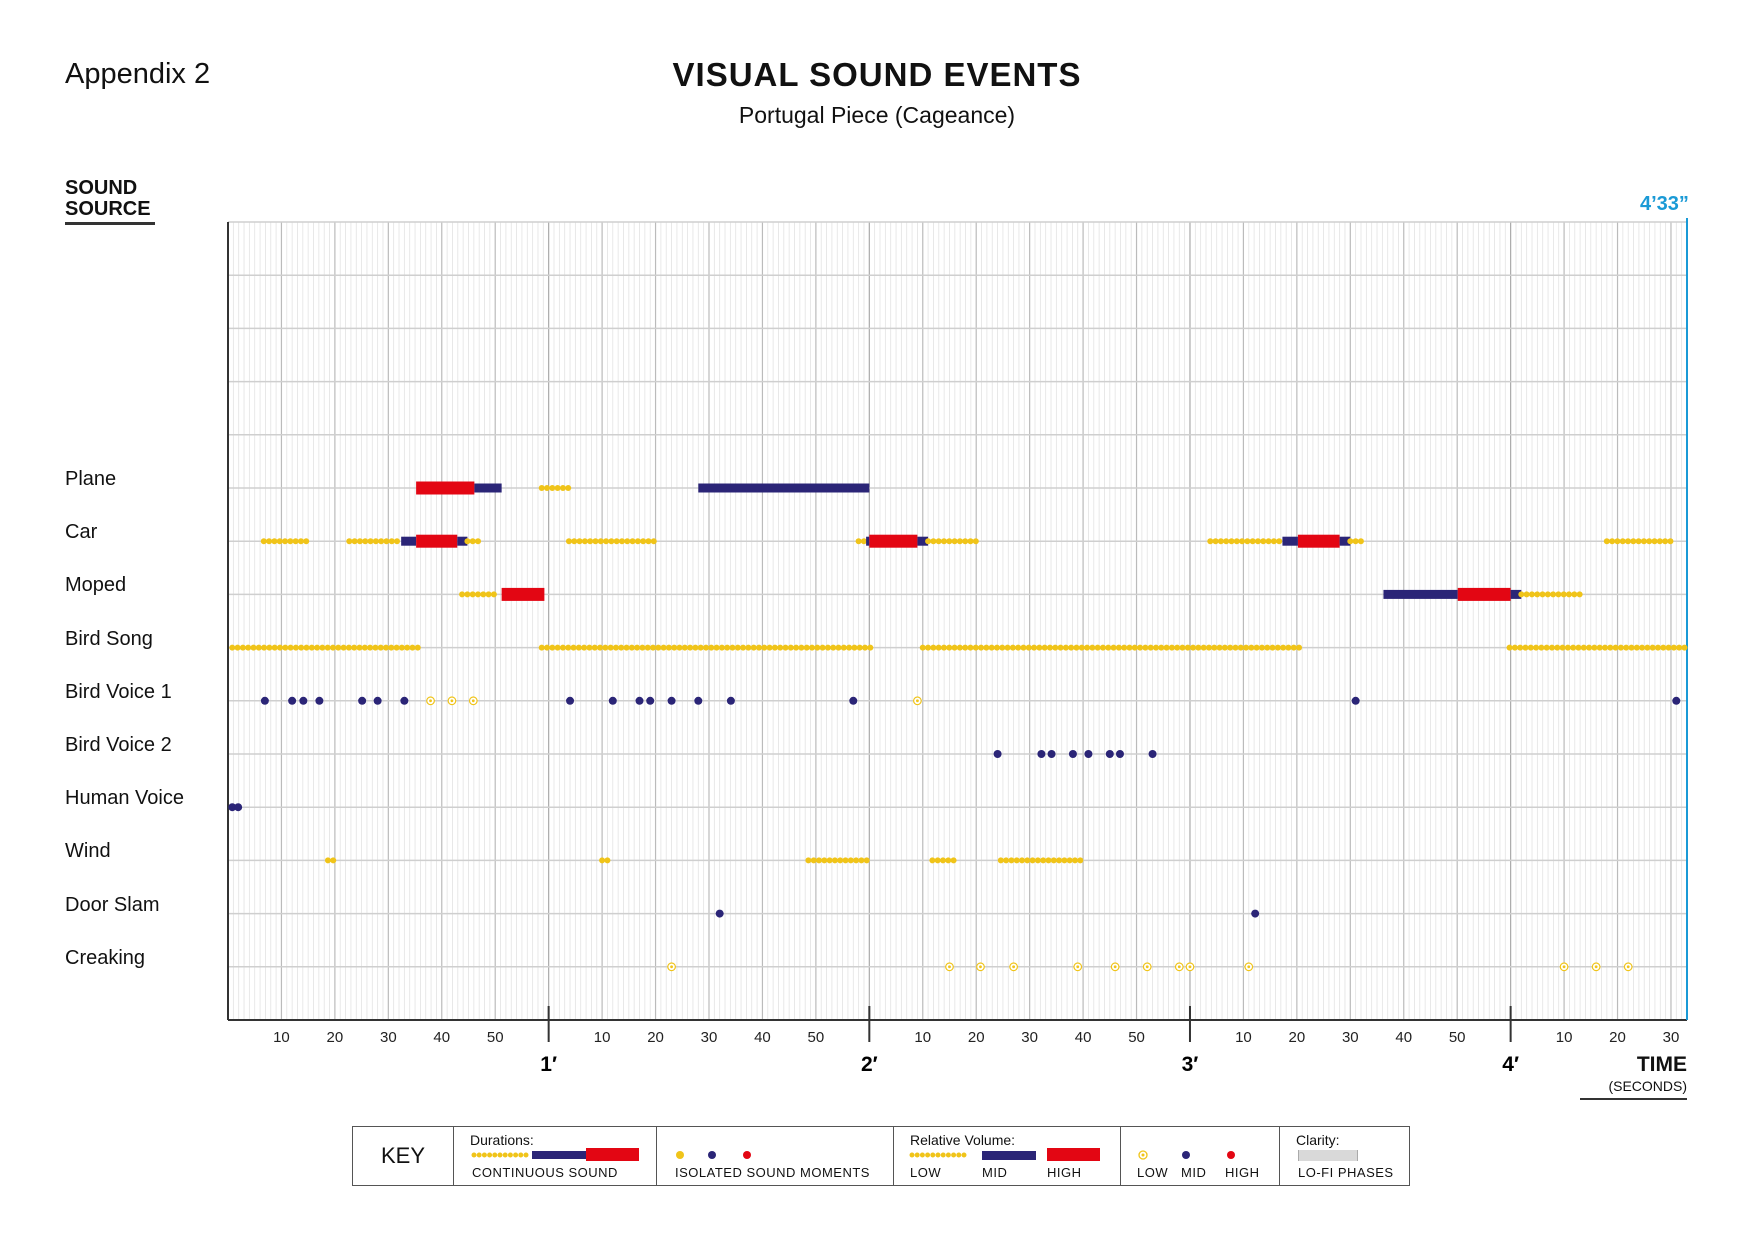  What do you see at coordinates (816, 1037) in the screenshot?
I see `second-tick-label: 50` at bounding box center [816, 1037].